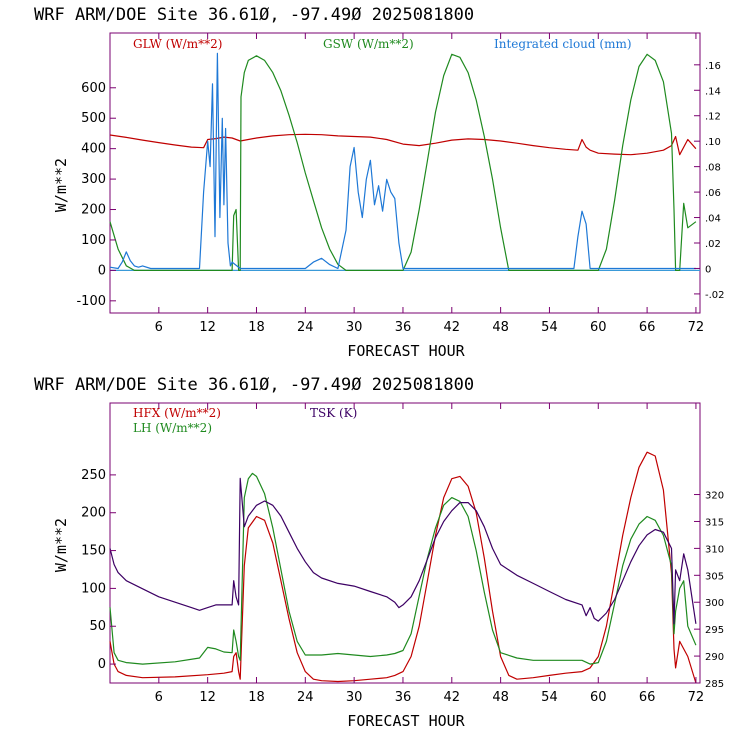  Describe the element at coordinates (93, 179) in the screenshot. I see `top-y-tick-label: 300` at that location.